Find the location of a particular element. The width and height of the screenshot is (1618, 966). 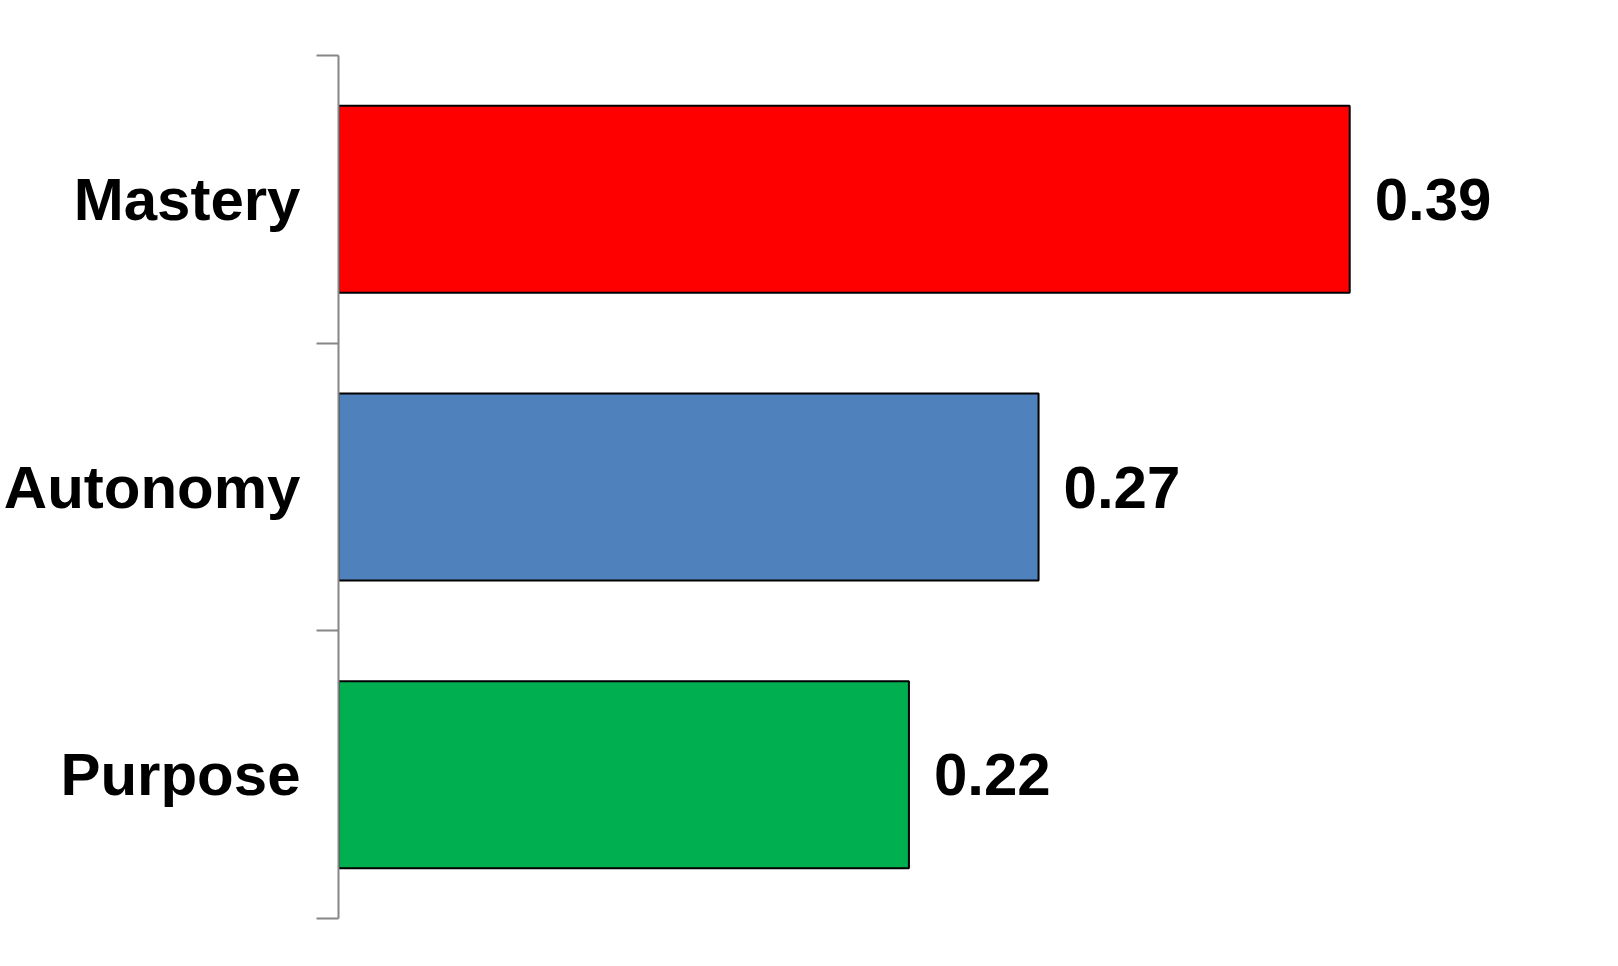

data-label: 0.39 is located at coordinates (1433, 199).